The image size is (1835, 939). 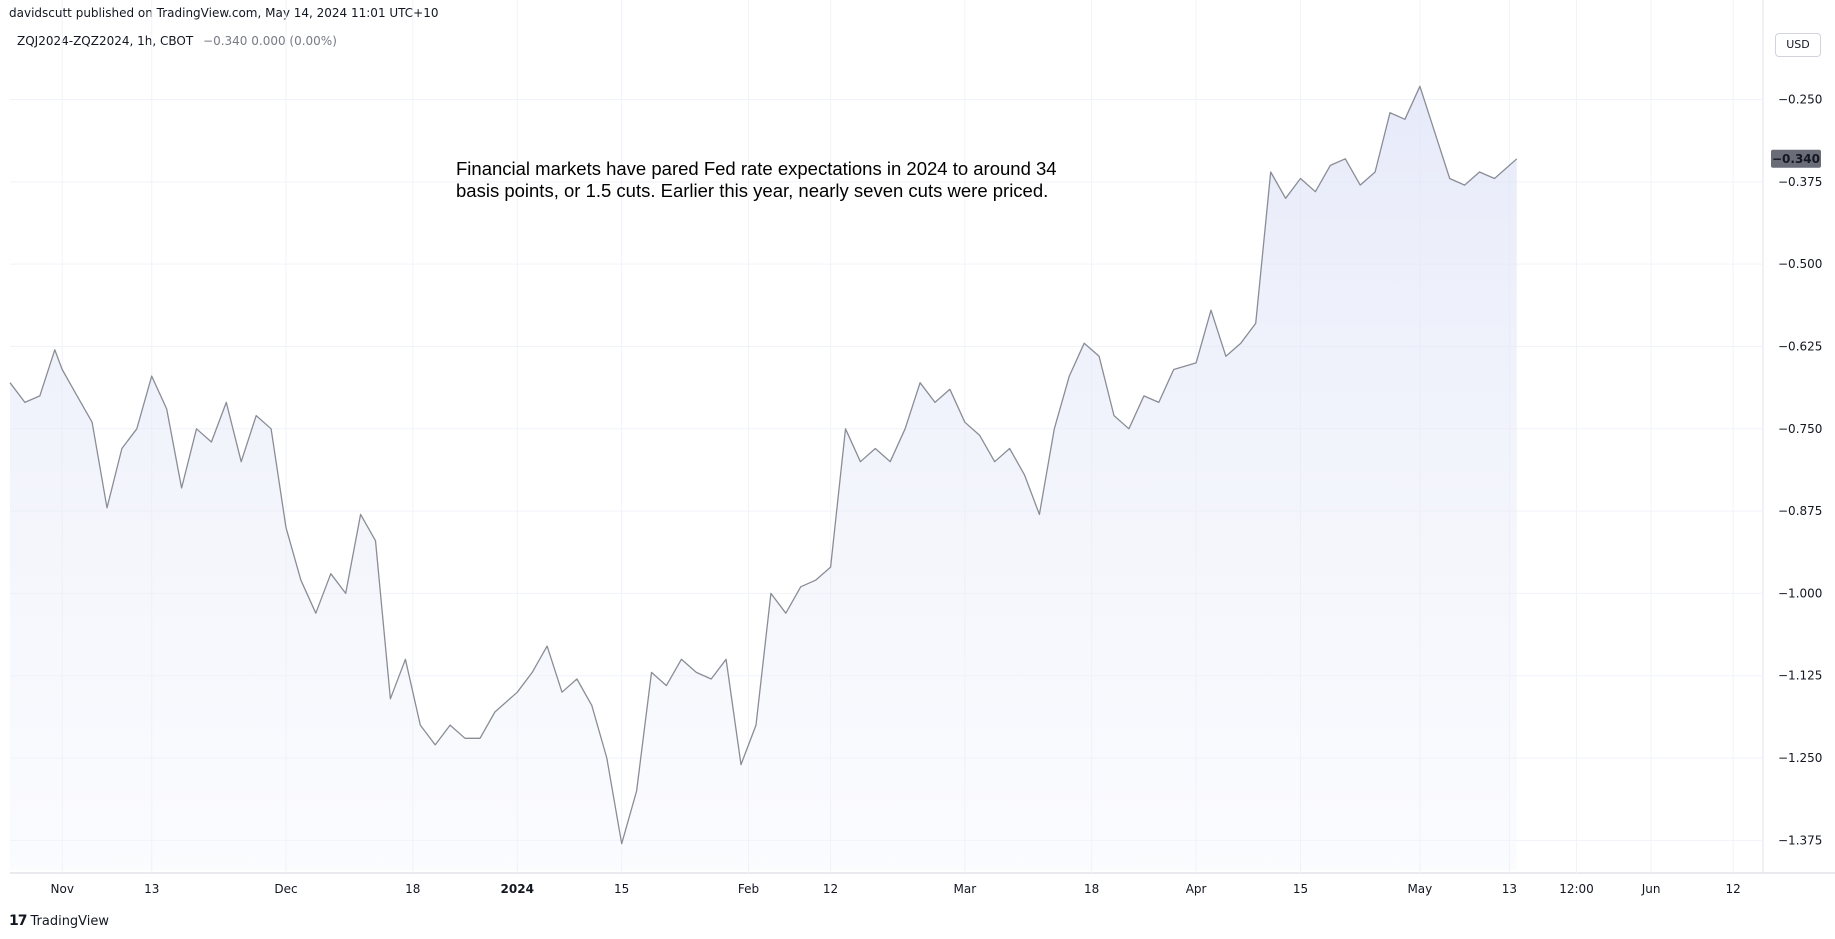 I want to click on x-tick-label: Nov, so click(x=62, y=889).